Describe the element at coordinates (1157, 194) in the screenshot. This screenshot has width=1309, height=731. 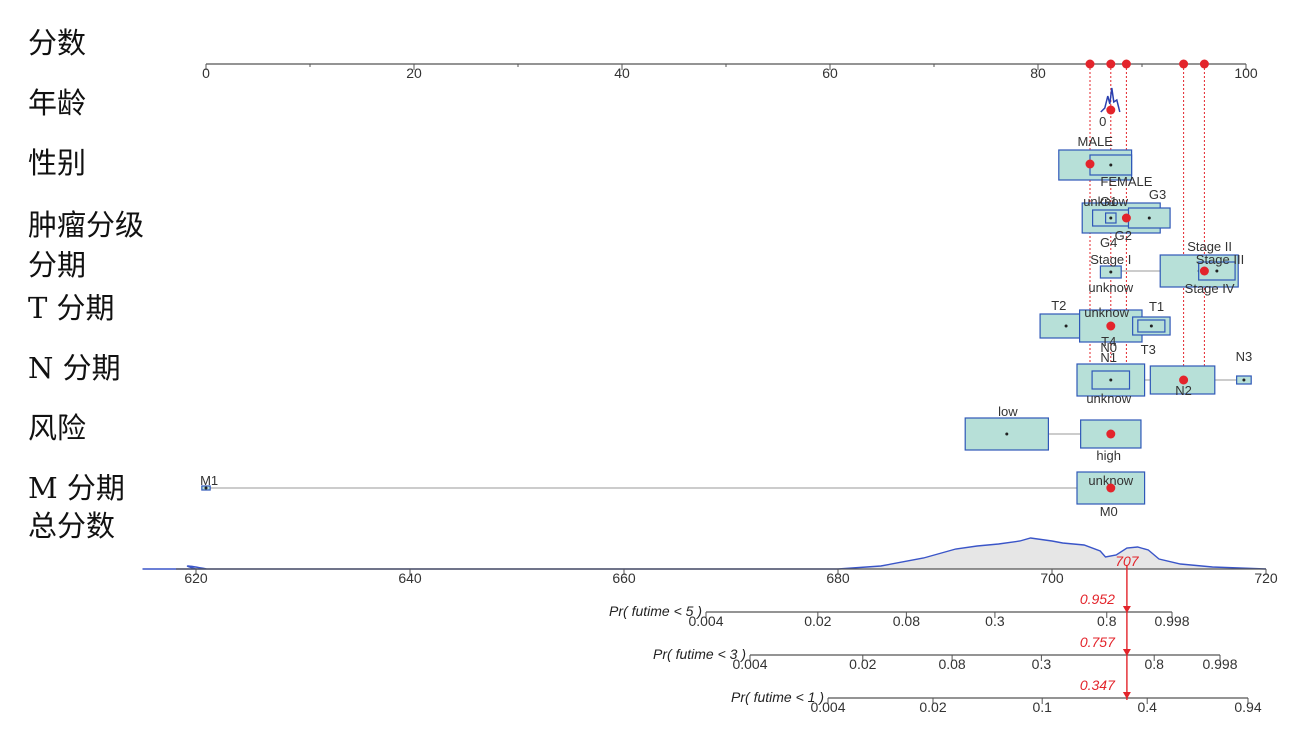
I see `grade-g3-label: G3` at that location.